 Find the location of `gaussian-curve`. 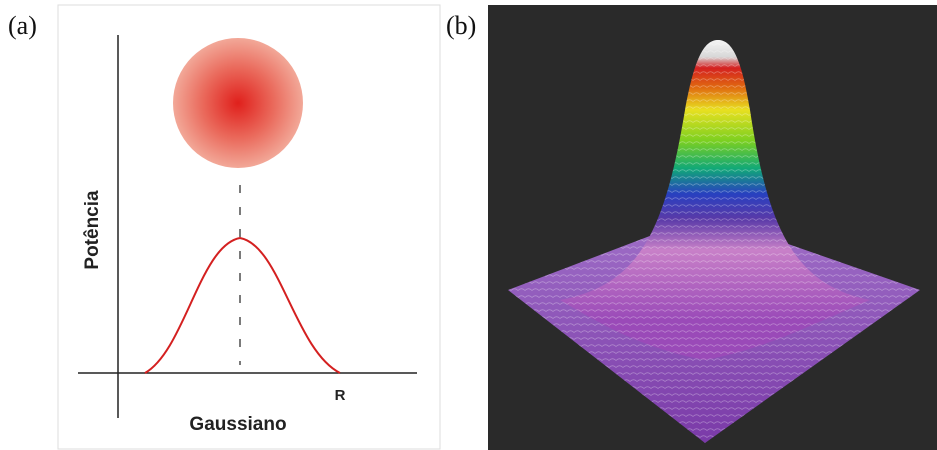

gaussian-curve is located at coordinates (242, 305).